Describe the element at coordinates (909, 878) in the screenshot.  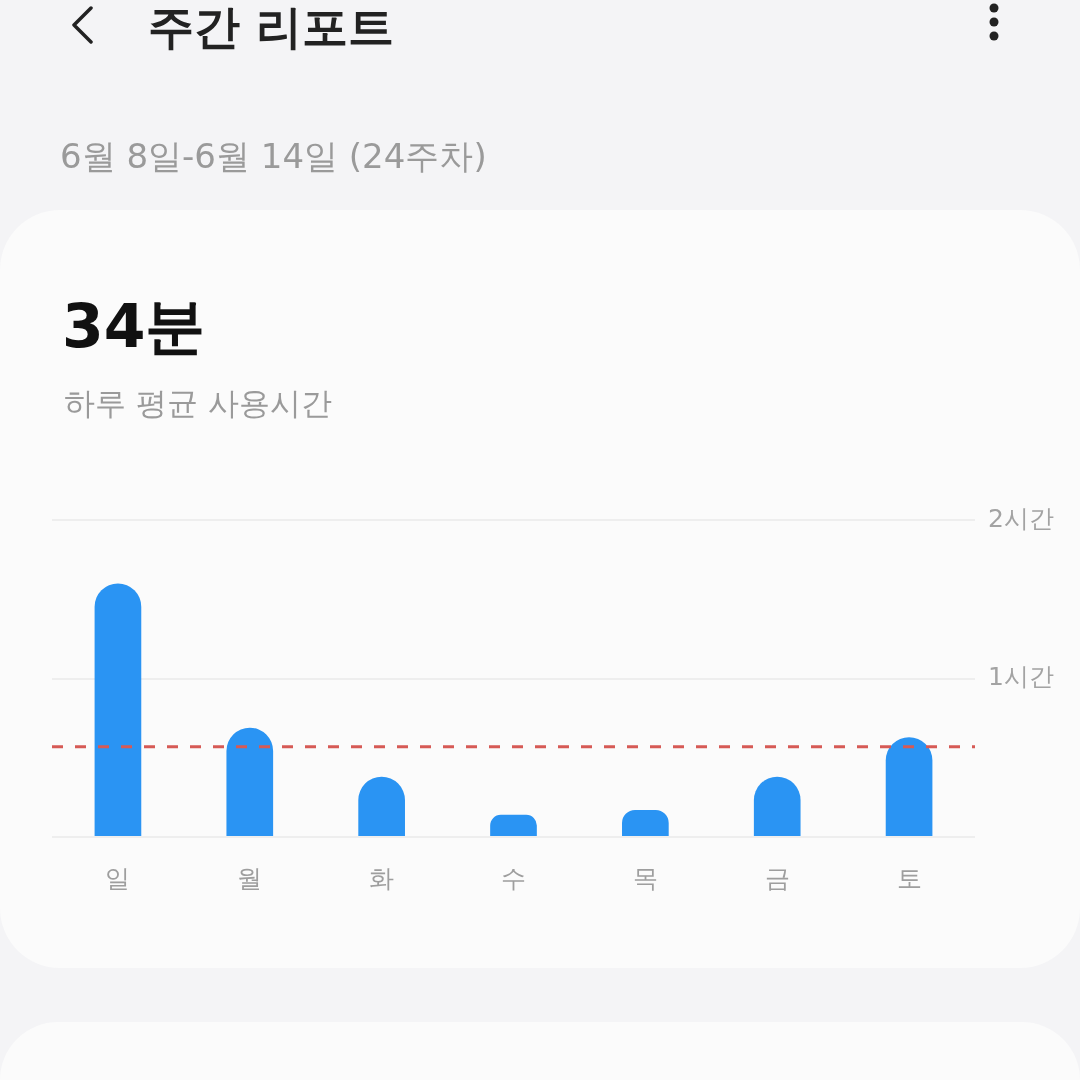
I see `x-tick-label: 토` at that location.